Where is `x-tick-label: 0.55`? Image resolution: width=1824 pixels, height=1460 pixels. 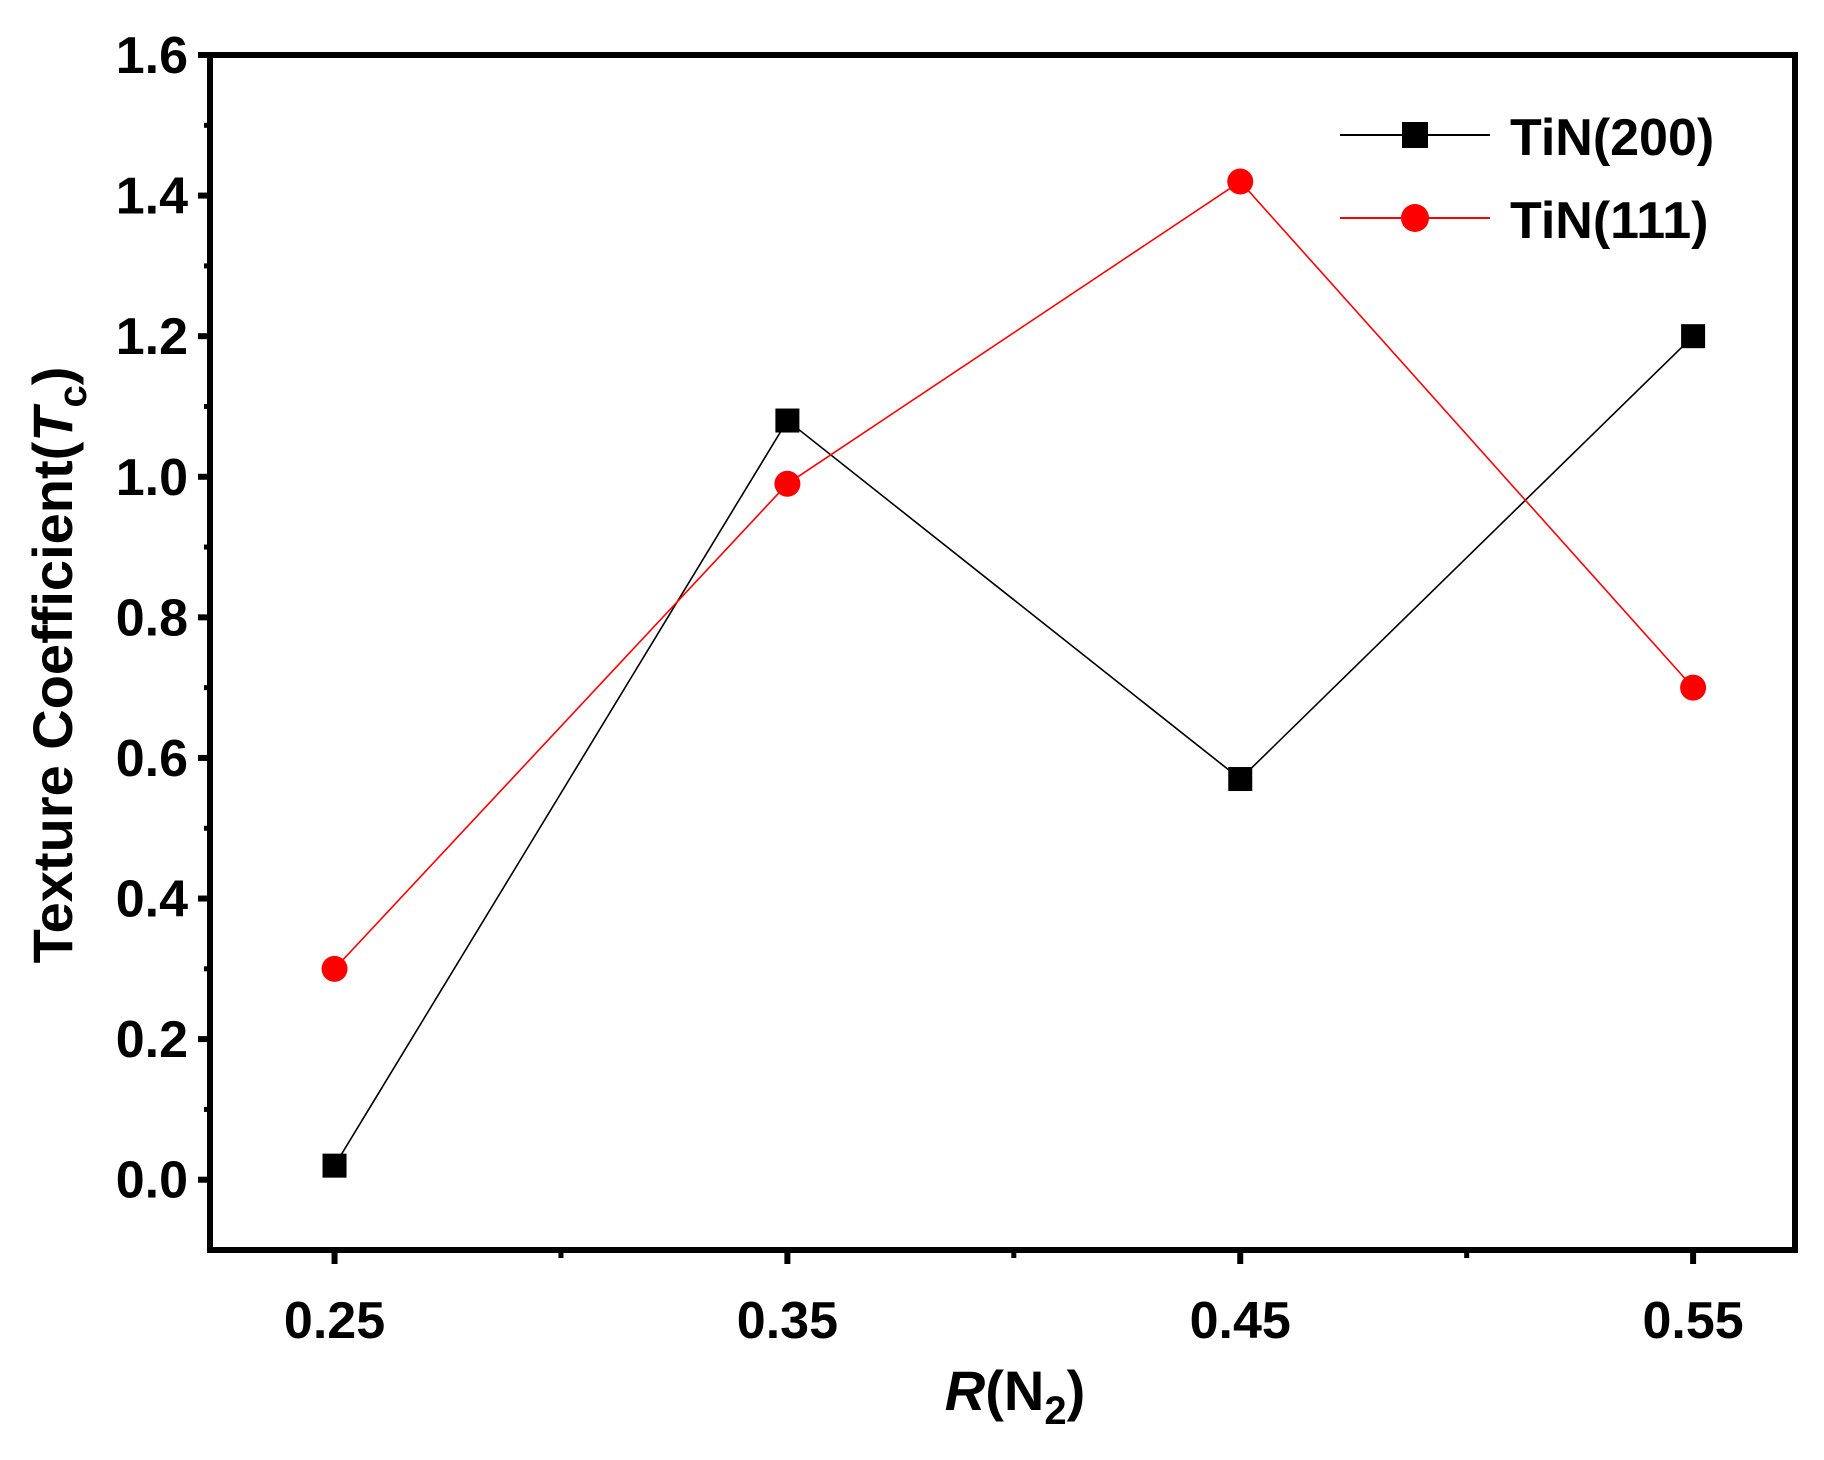
x-tick-label: 0.55 is located at coordinates (1692, 1321).